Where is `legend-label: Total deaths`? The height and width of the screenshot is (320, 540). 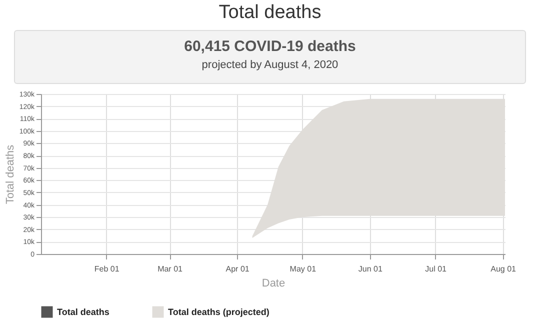
legend-label: Total deaths is located at coordinates (83, 312).